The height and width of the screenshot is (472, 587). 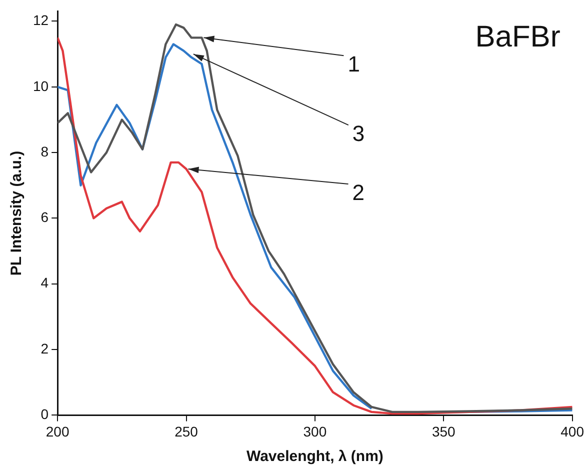 I want to click on annotation: 3, so click(x=358, y=133).